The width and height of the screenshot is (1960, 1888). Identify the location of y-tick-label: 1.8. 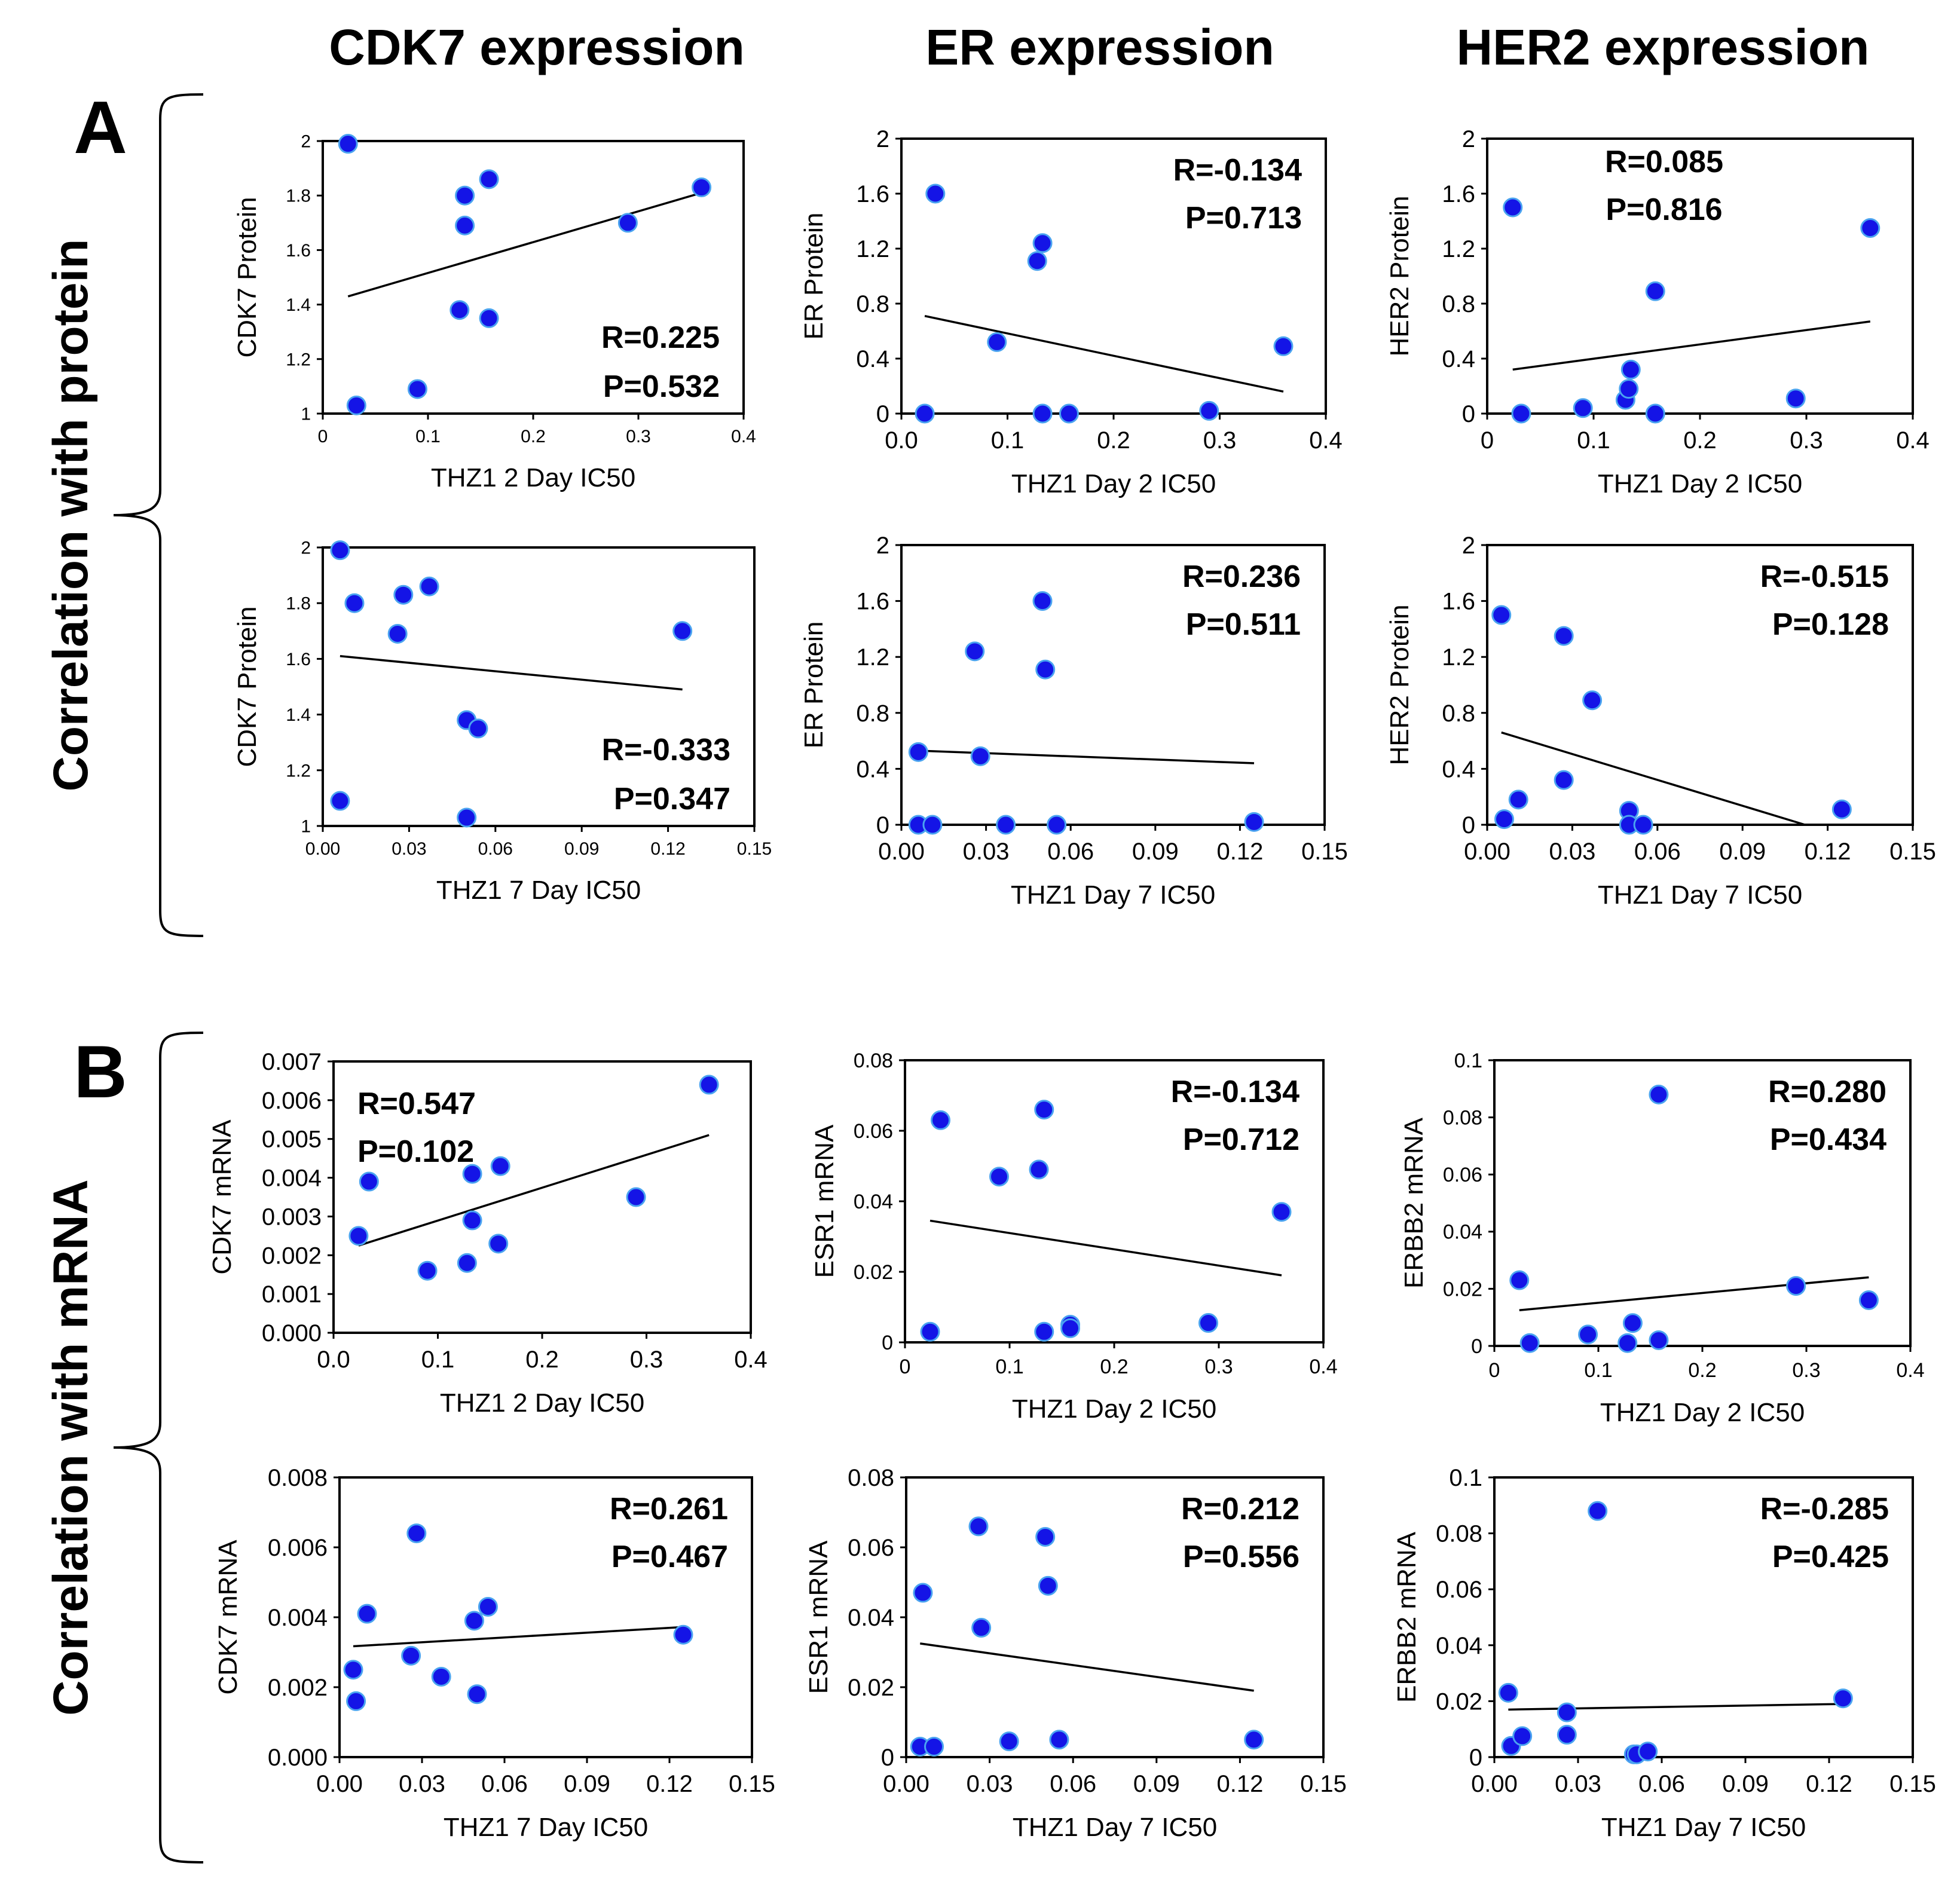
(298, 196).